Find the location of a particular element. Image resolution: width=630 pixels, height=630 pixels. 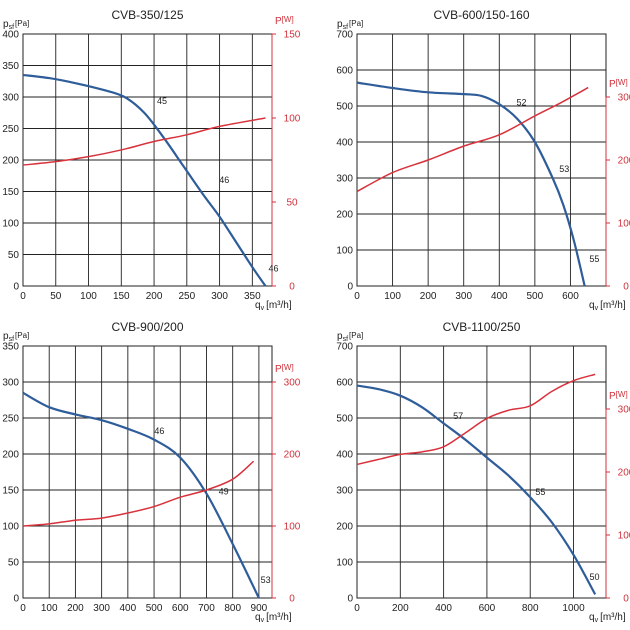

x-tick-label: 50 is located at coordinates (56, 296).